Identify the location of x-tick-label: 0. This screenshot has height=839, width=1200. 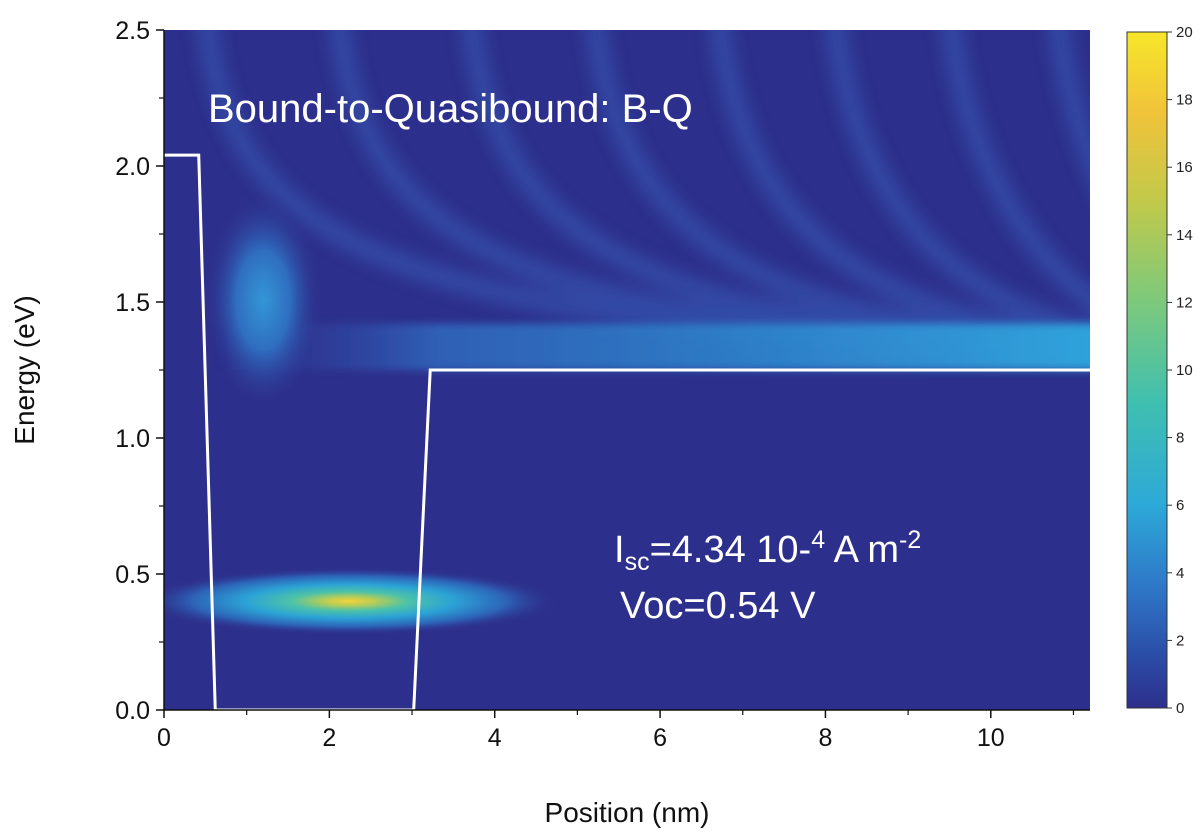
(164, 738).